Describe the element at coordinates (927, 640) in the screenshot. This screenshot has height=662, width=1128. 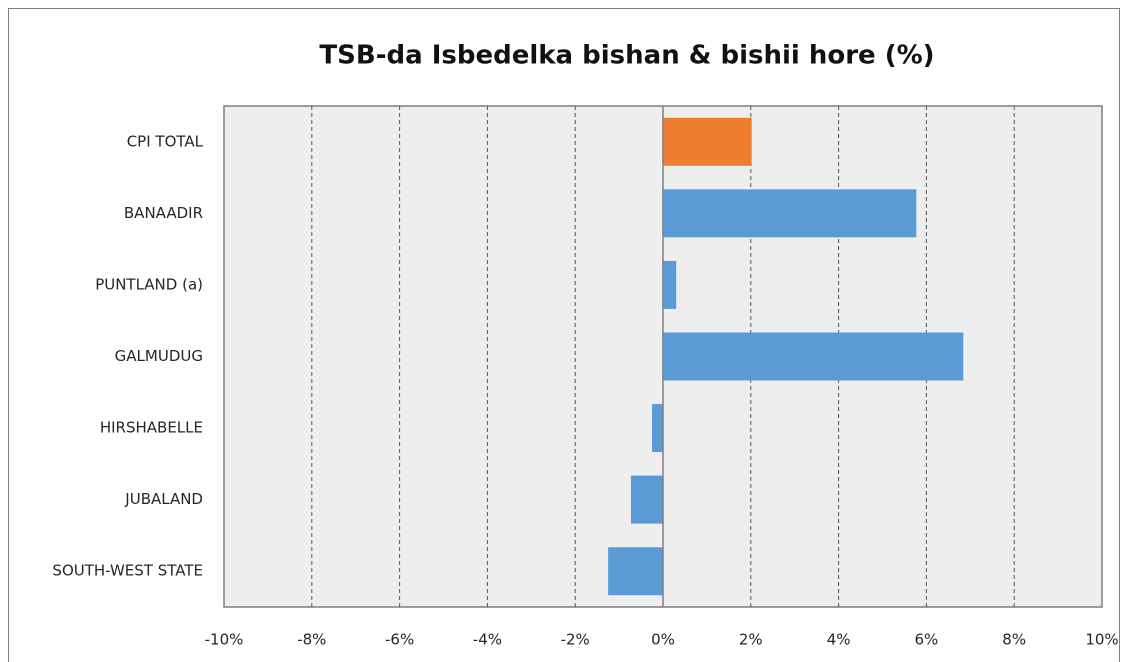
I see `x-tick-label: 6%` at that location.